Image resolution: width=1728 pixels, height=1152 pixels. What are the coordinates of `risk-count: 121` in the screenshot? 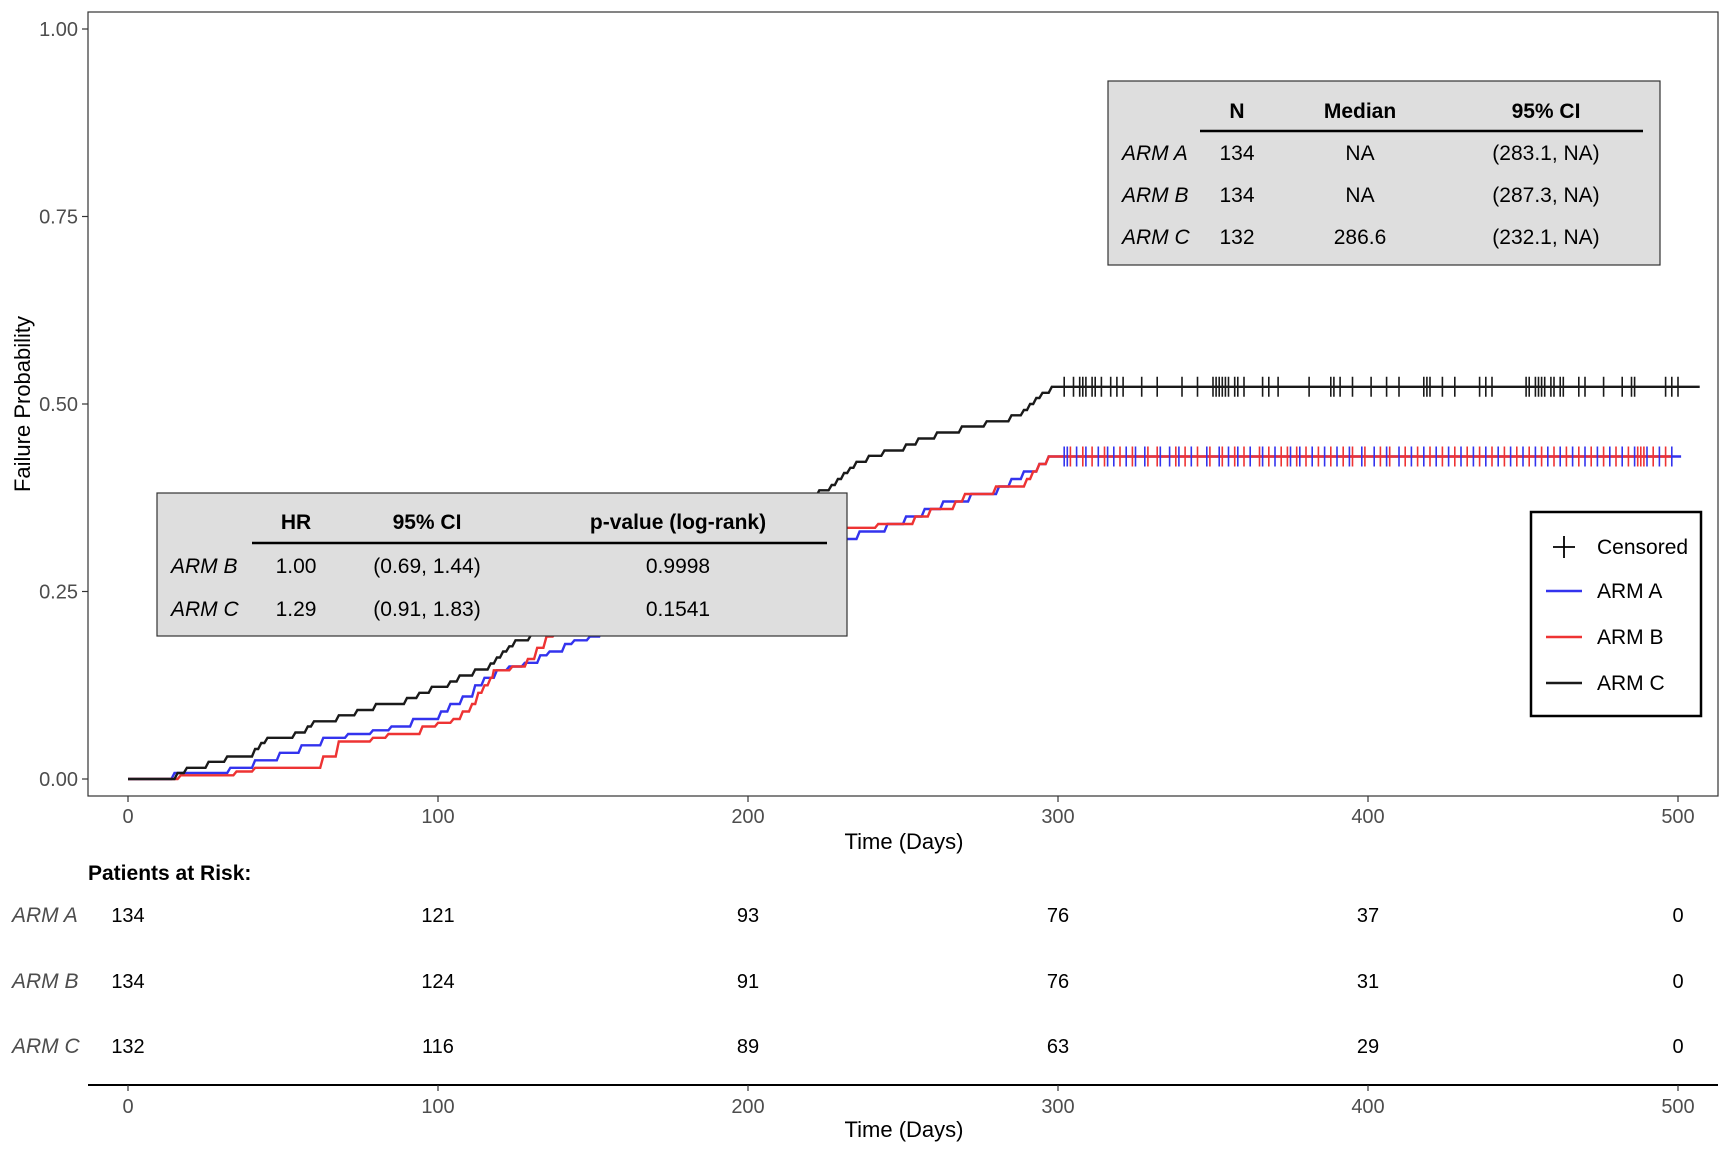 It's located at (437, 916).